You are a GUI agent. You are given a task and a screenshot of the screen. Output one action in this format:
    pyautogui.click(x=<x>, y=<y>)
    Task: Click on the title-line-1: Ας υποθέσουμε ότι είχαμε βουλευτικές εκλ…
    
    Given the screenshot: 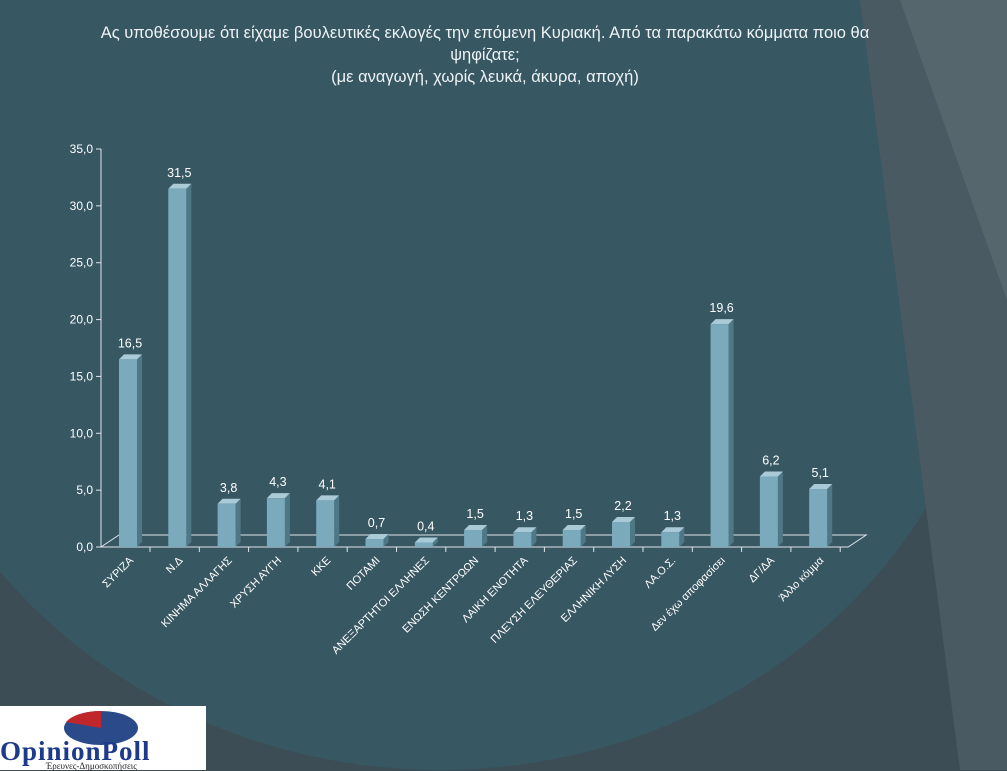 What is the action you would take?
    pyautogui.click(x=485, y=33)
    